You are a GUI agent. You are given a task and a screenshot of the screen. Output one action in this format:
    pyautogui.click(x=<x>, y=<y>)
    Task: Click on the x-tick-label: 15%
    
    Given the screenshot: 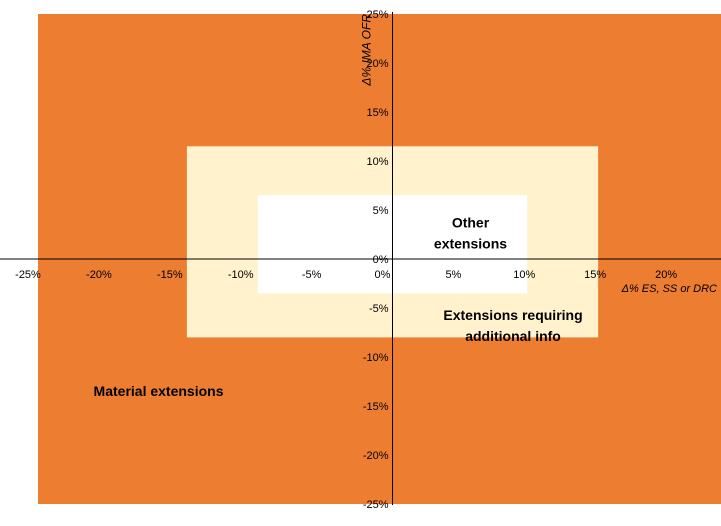 What is the action you would take?
    pyautogui.click(x=595, y=275)
    